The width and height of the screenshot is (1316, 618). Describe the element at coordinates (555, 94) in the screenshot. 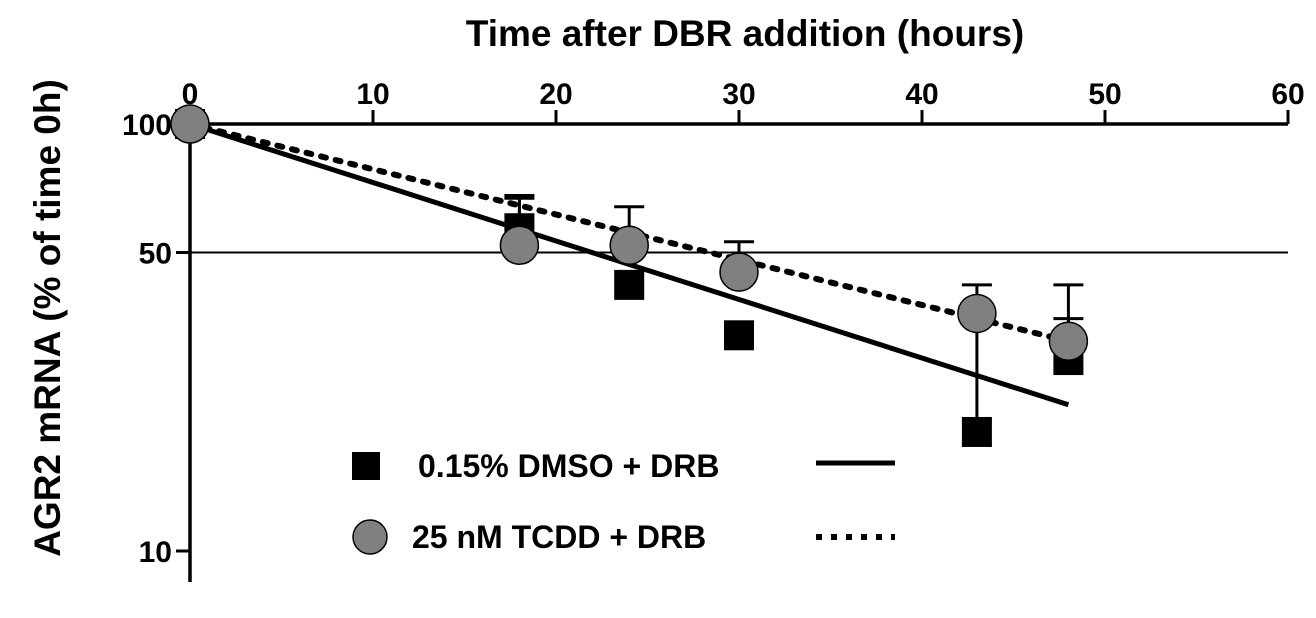

I see `x-tick-label-20: 20` at that location.